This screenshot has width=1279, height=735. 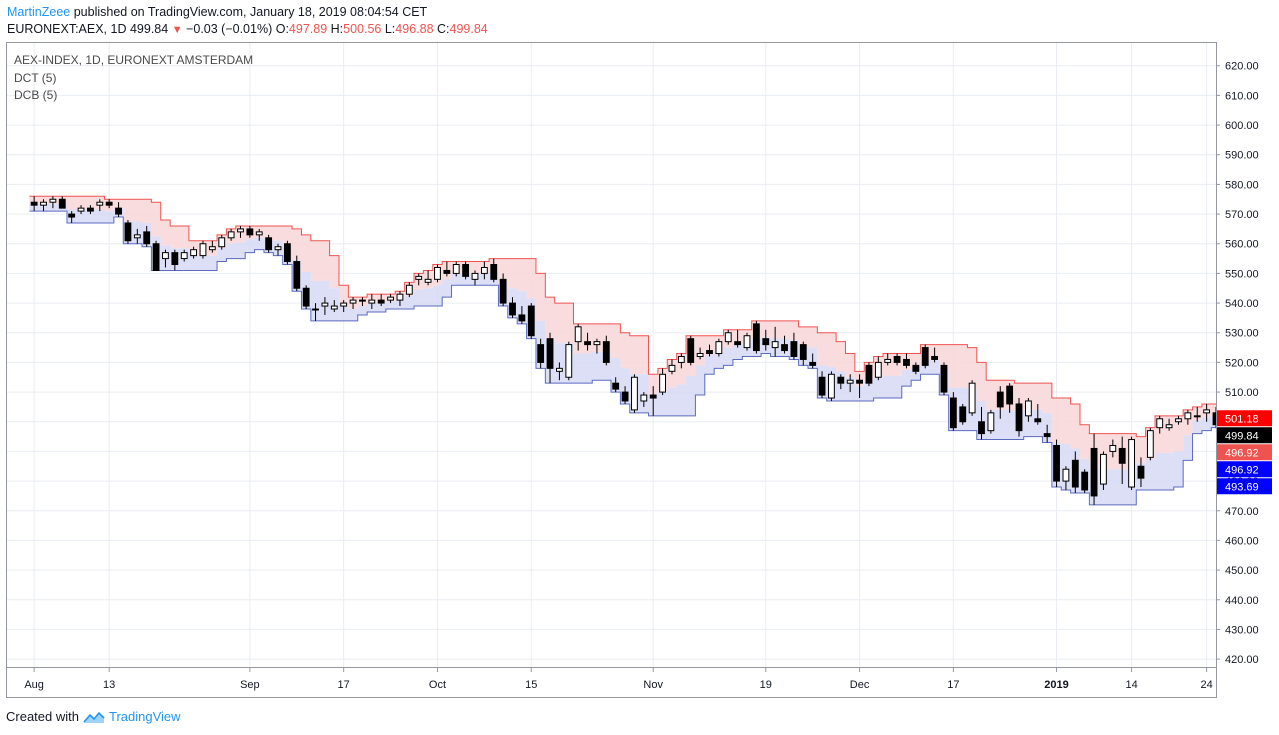 I want to click on price-tick-label: 430.00, so click(x=1242, y=630).